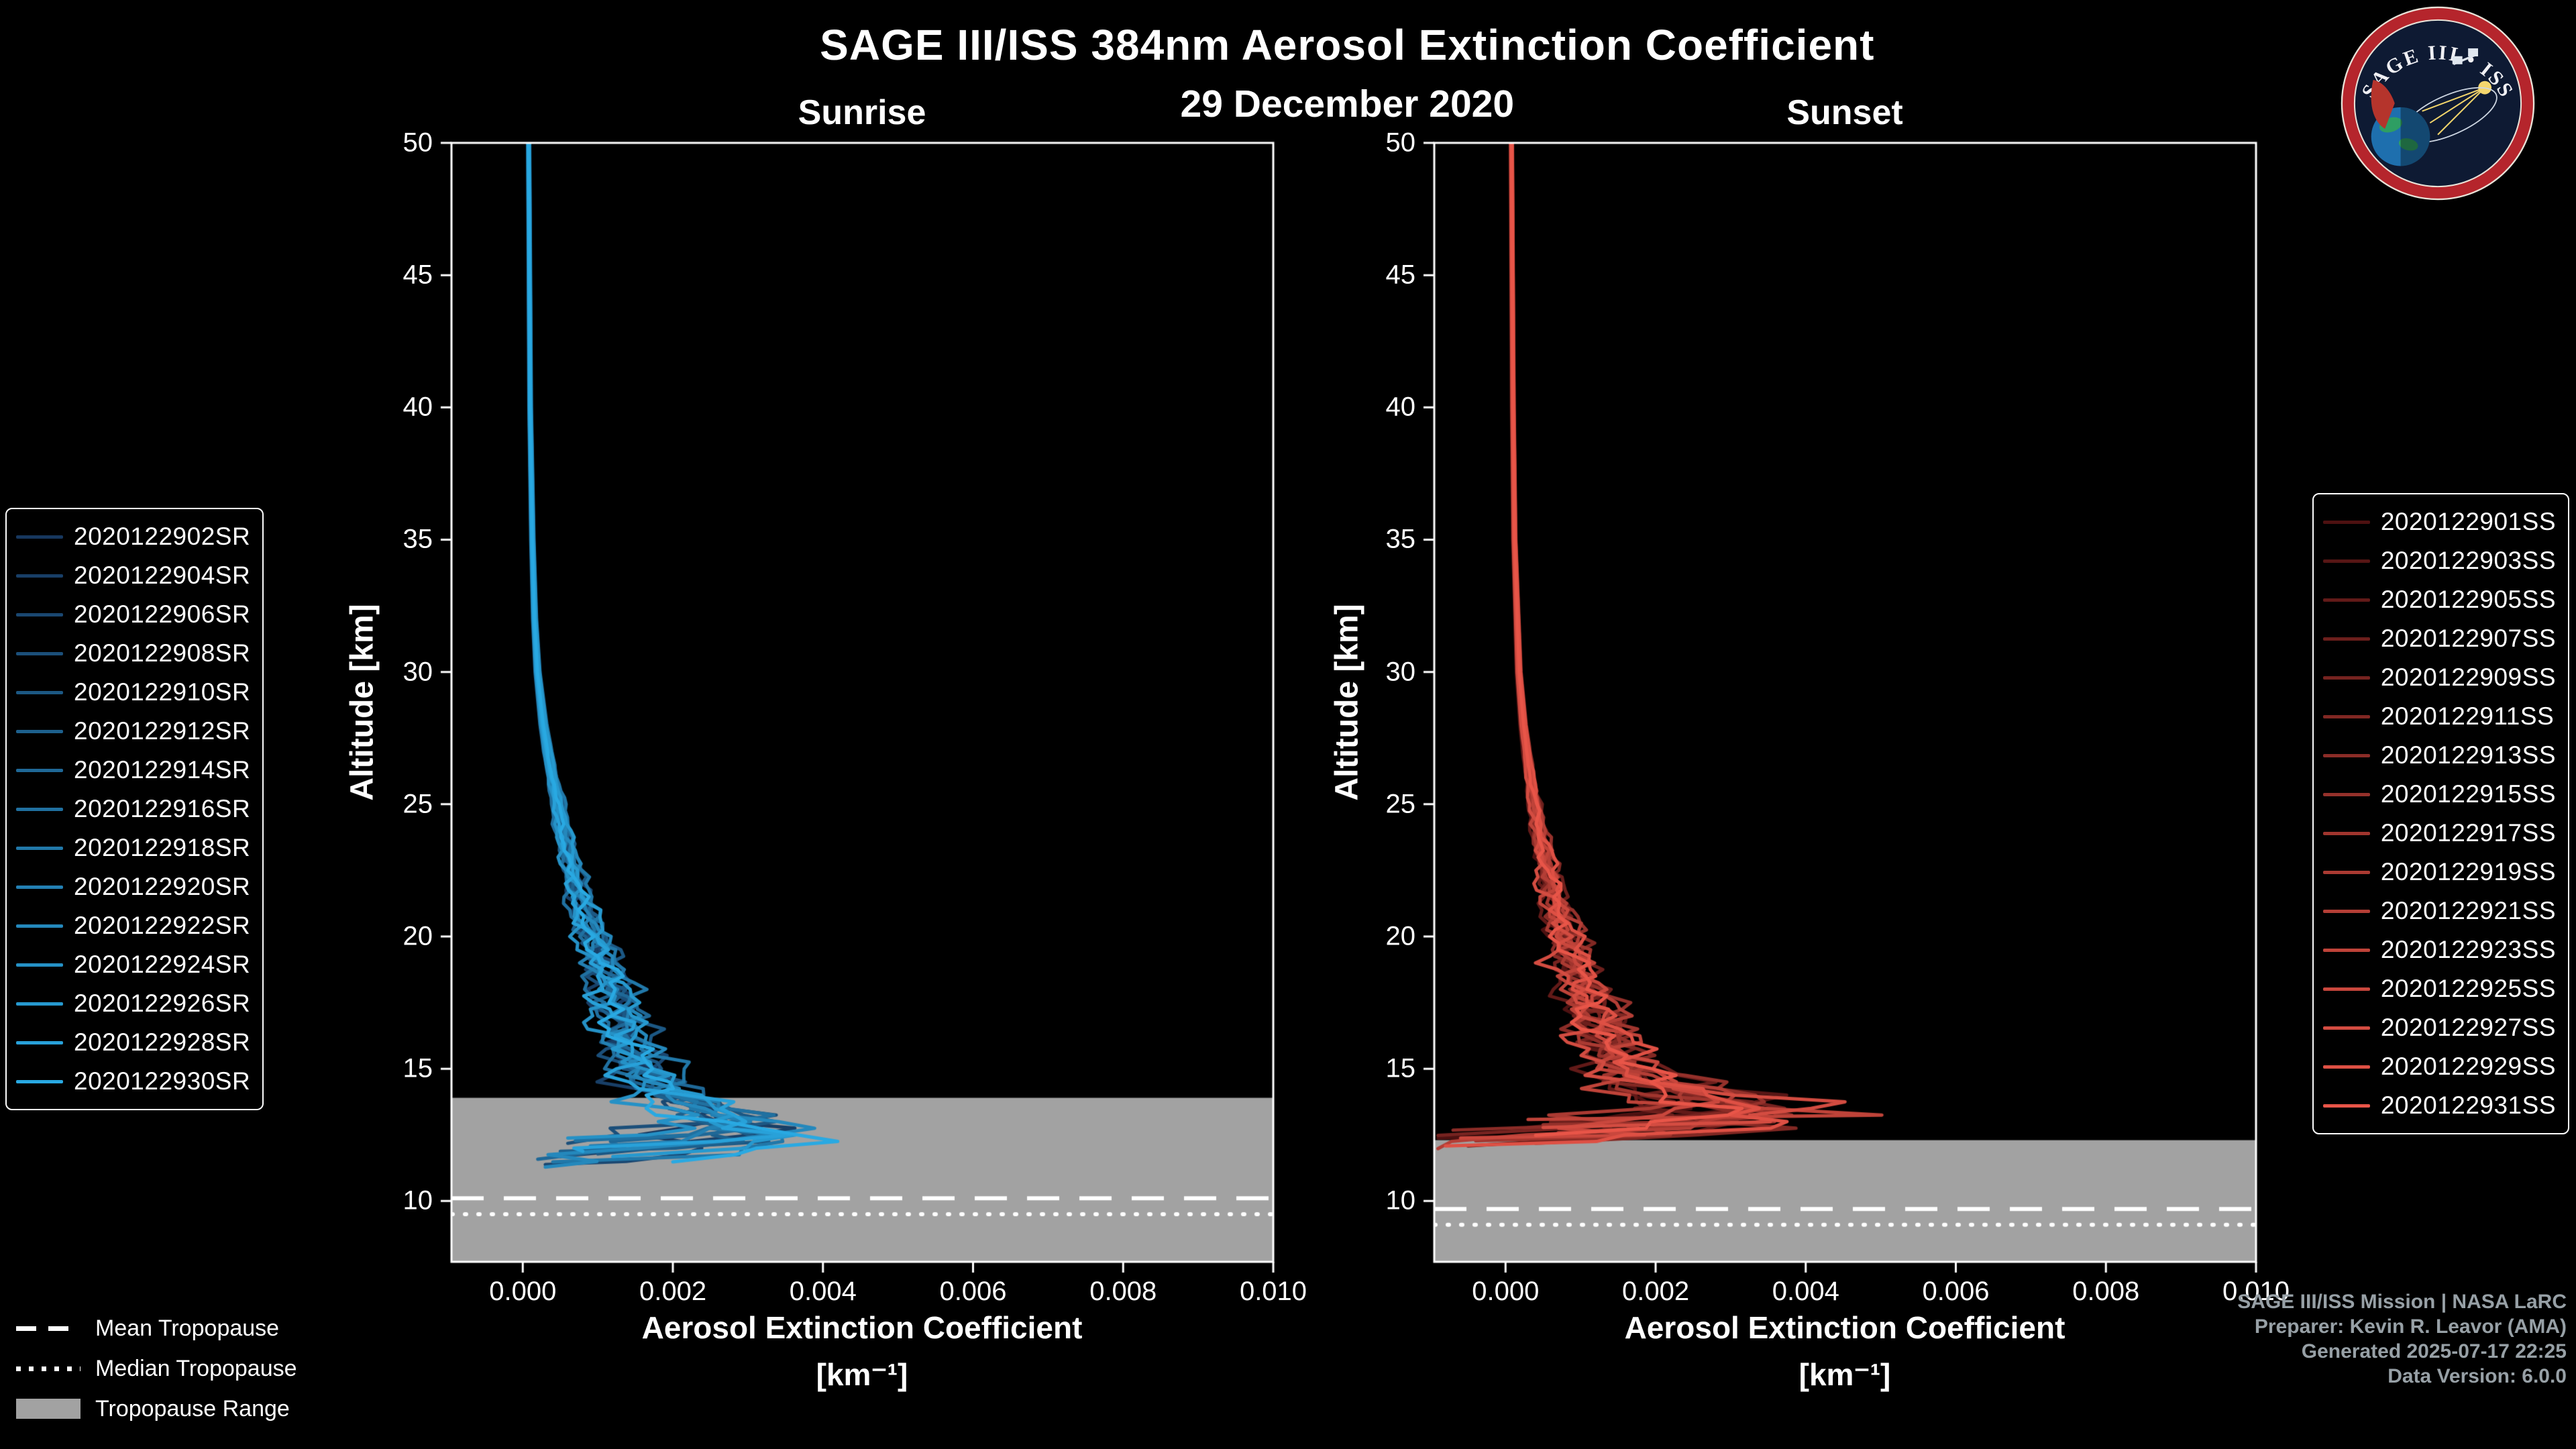 The width and height of the screenshot is (2576, 1449). What do you see at coordinates (162, 808) in the screenshot?
I see `legend-item-label: 2020122916SR` at bounding box center [162, 808].